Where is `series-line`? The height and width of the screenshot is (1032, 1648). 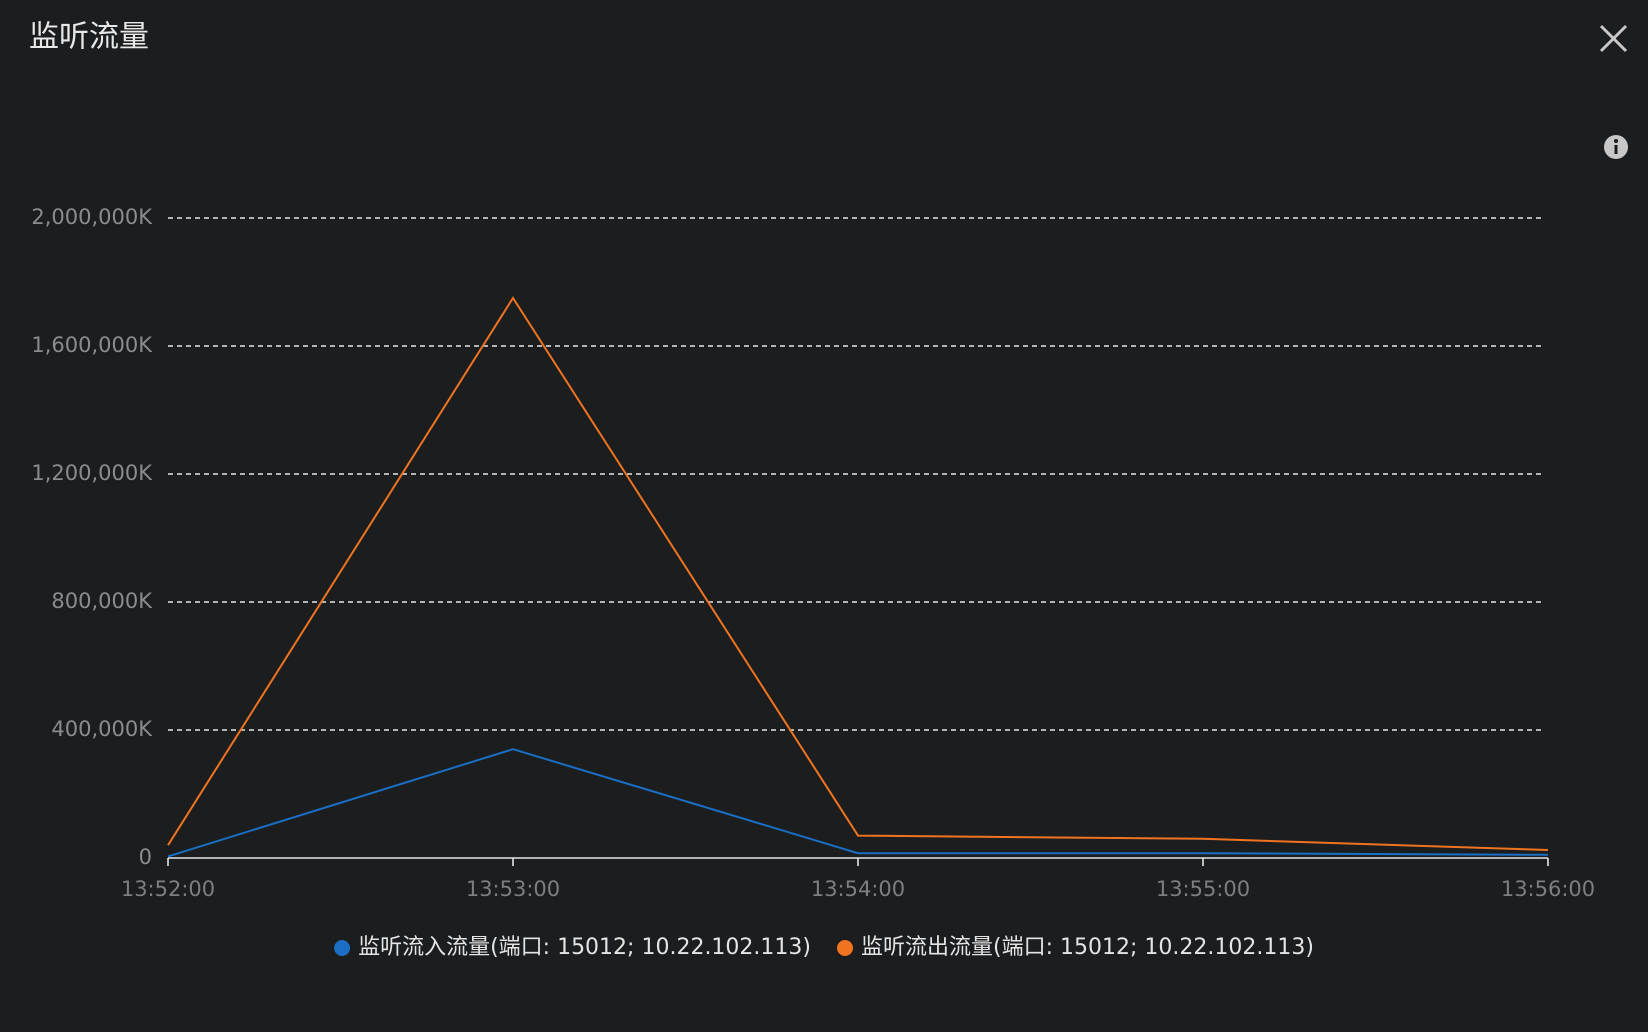 series-line is located at coordinates (858, 803).